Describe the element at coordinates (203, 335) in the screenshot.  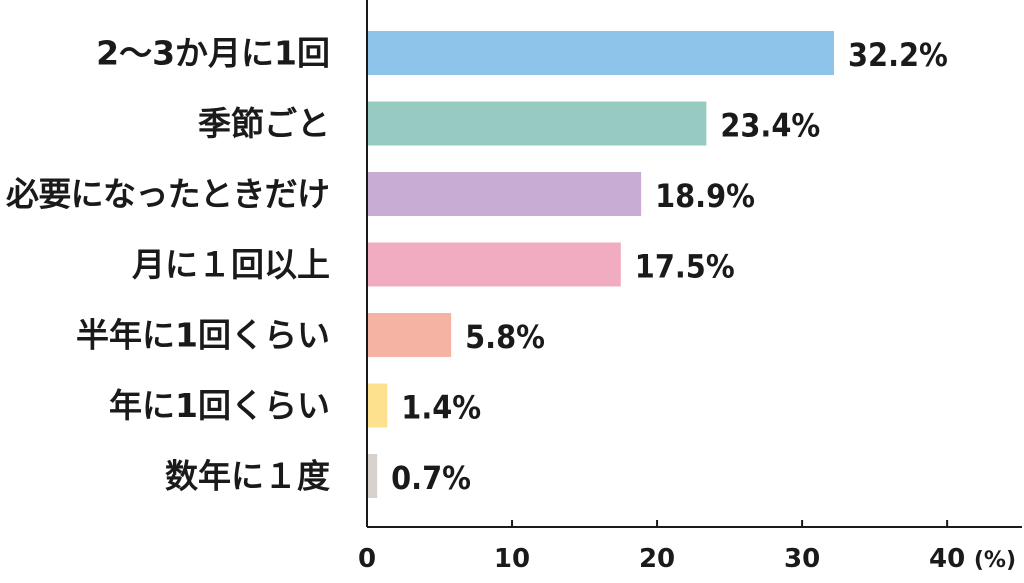
I see `category-label-4: 半年に1回くらい` at that location.